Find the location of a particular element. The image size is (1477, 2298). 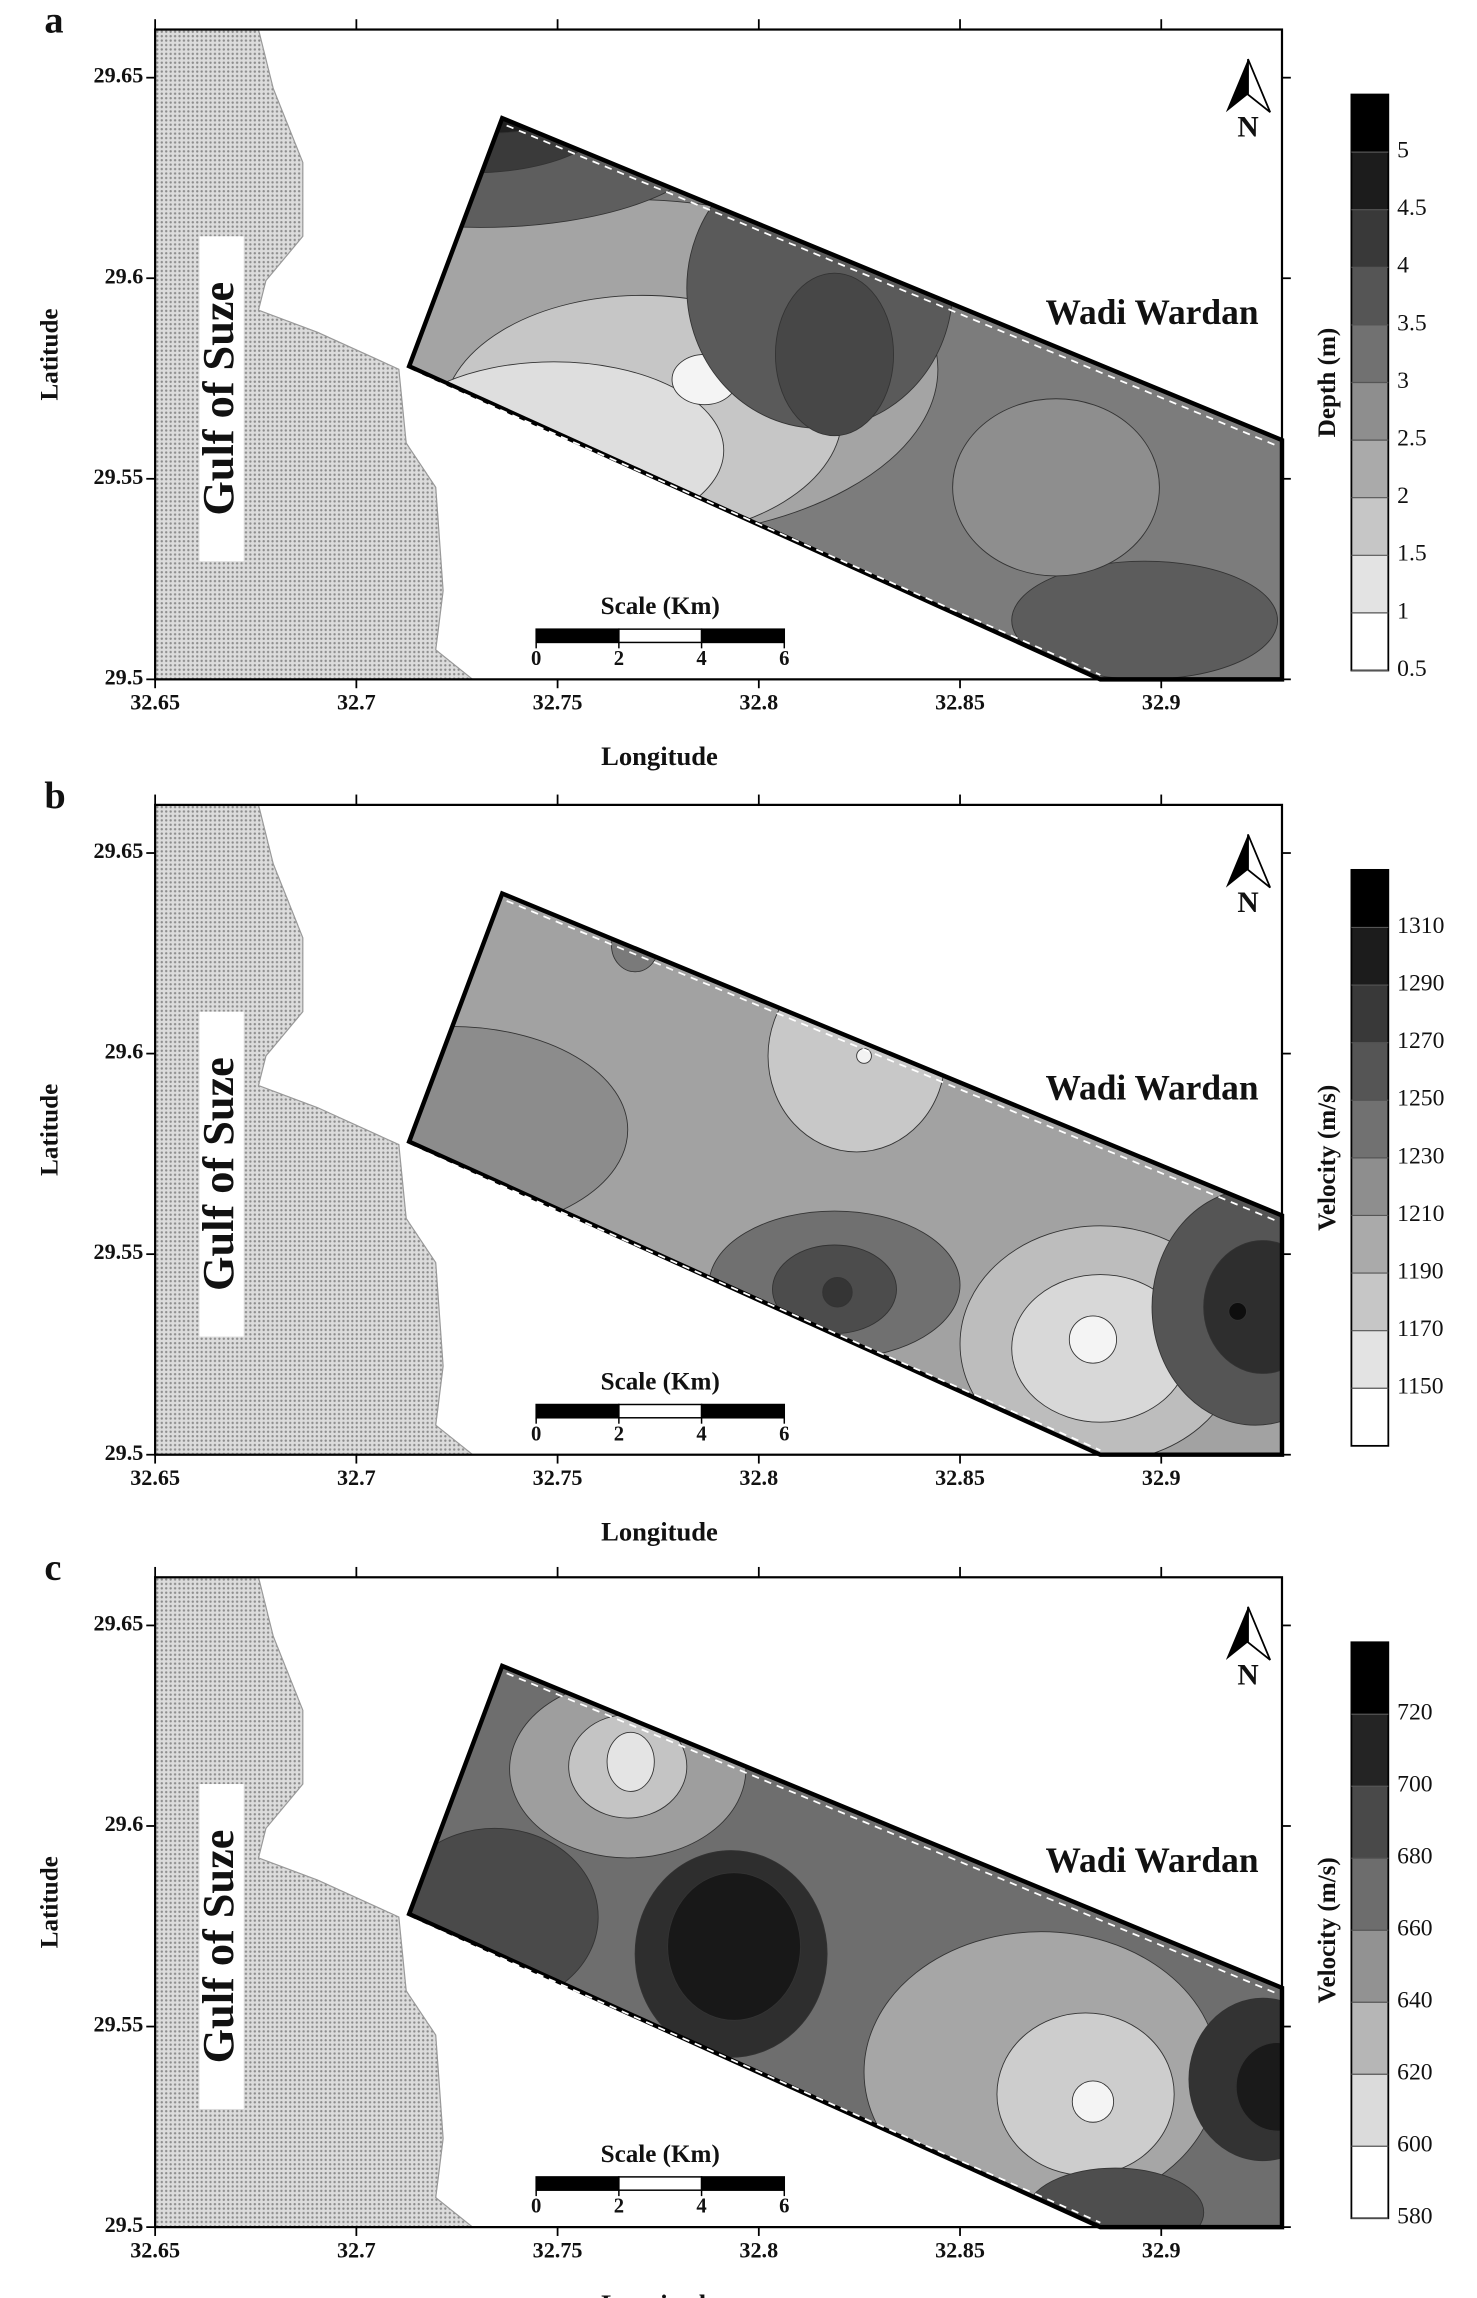

colorbar-tick-label: 660 is located at coordinates (1414, 1929).